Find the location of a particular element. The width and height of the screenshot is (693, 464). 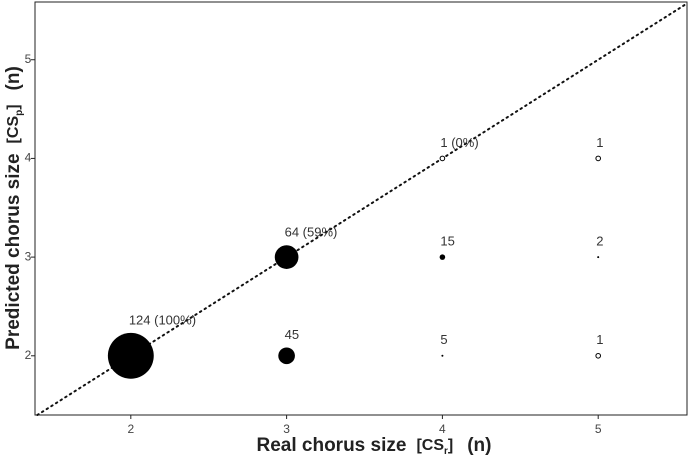

y-axis-unit: (n) is located at coordinates (13, 78).